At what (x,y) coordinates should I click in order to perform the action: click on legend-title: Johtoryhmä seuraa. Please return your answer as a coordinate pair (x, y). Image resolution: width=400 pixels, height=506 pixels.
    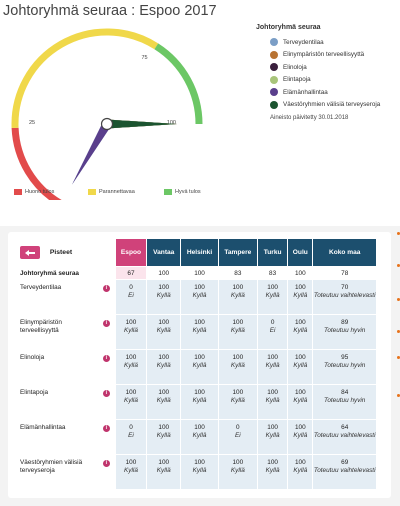
    Looking at the image, I should click on (288, 27).